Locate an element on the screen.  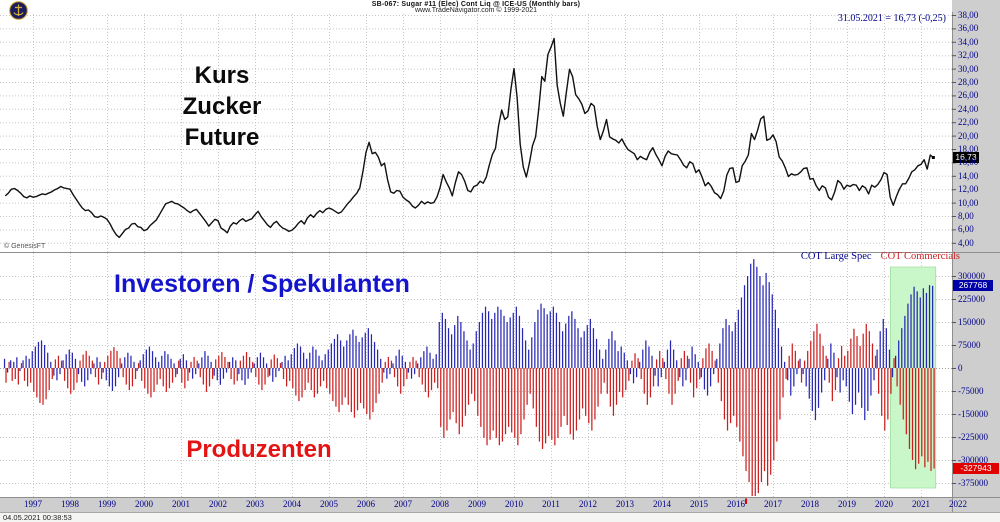
render-timestamp: 04.05.2021 00:38:53 is located at coordinates (37, 517).